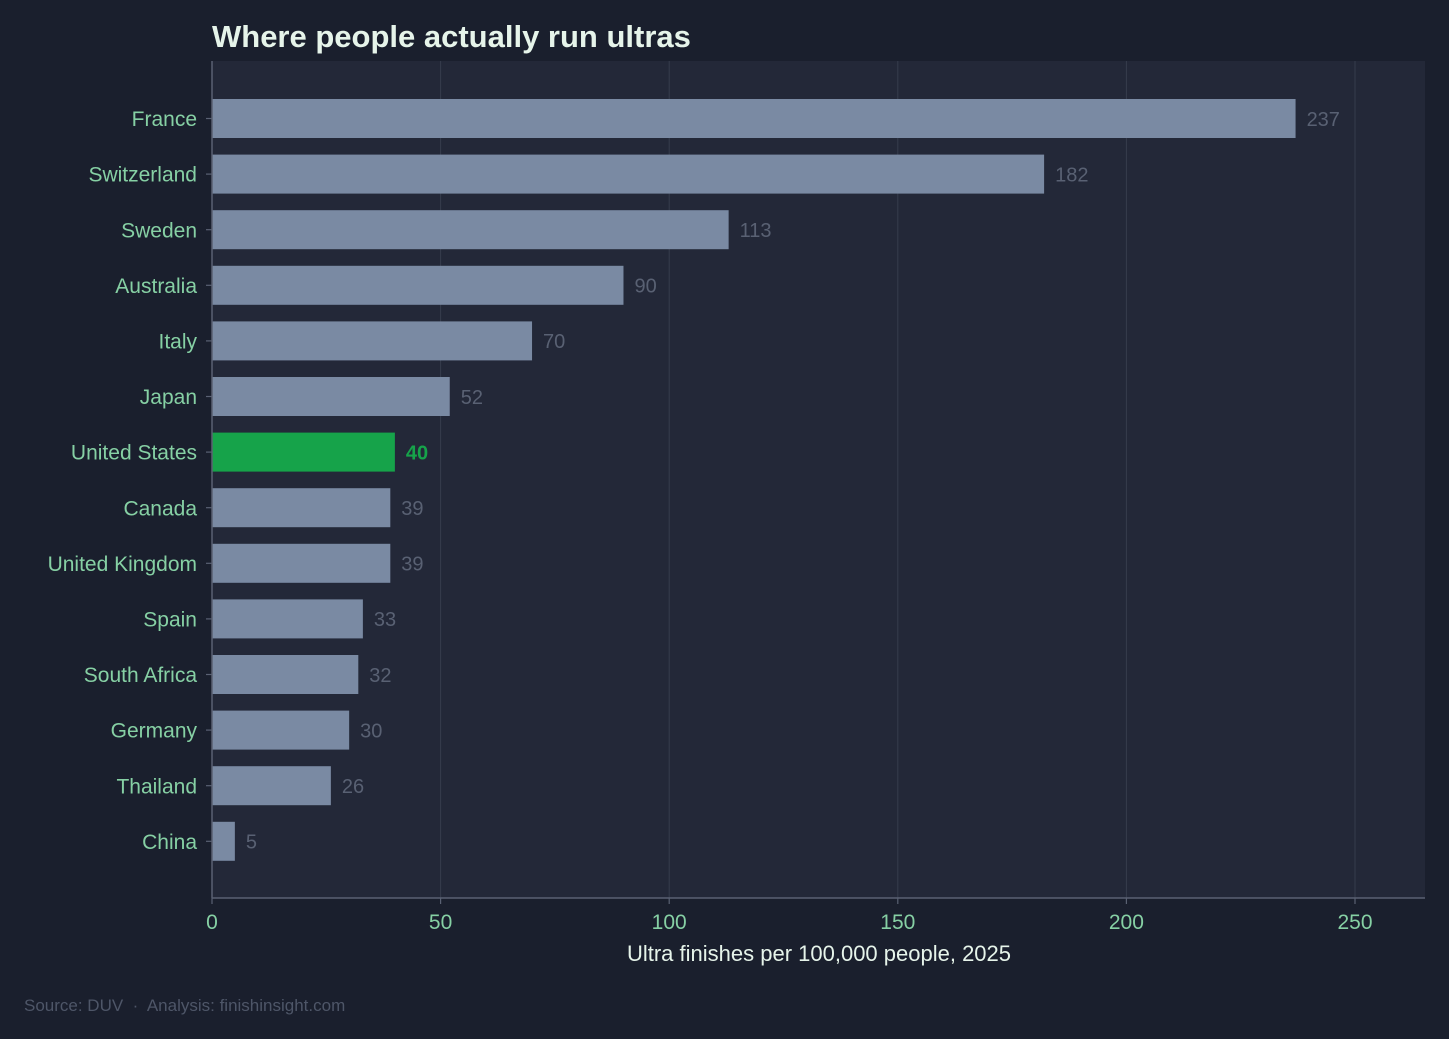 The height and width of the screenshot is (1039, 1449). What do you see at coordinates (897, 922) in the screenshot?
I see `x-tick-label-150: 150` at bounding box center [897, 922].